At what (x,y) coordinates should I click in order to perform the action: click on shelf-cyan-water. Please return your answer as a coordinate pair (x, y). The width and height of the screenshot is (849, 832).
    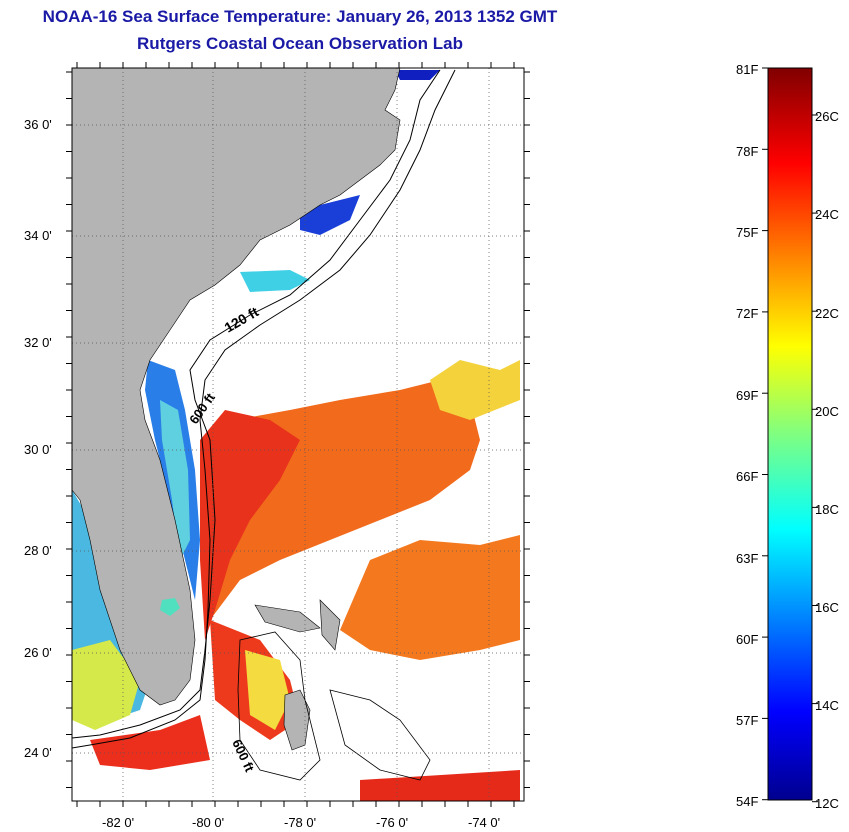
    Looking at the image, I should click on (175, 480).